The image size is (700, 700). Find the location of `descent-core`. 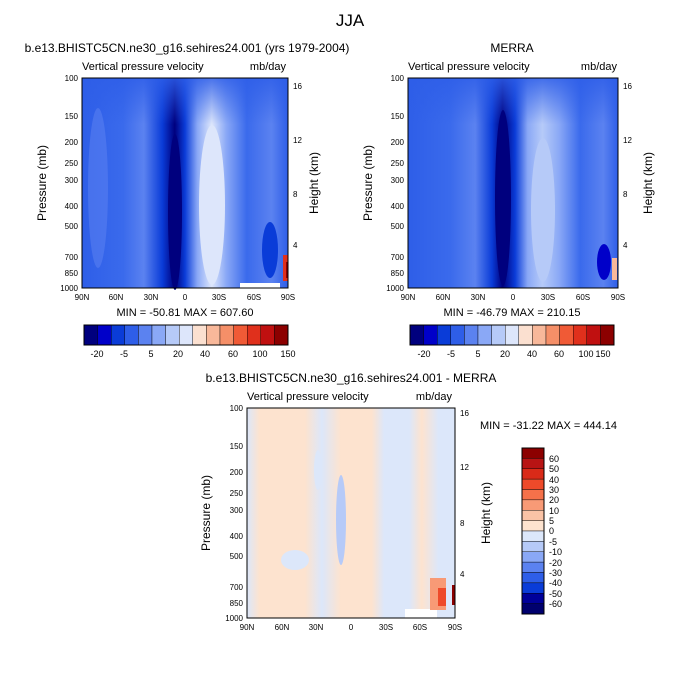

descent-core is located at coordinates (212, 205).